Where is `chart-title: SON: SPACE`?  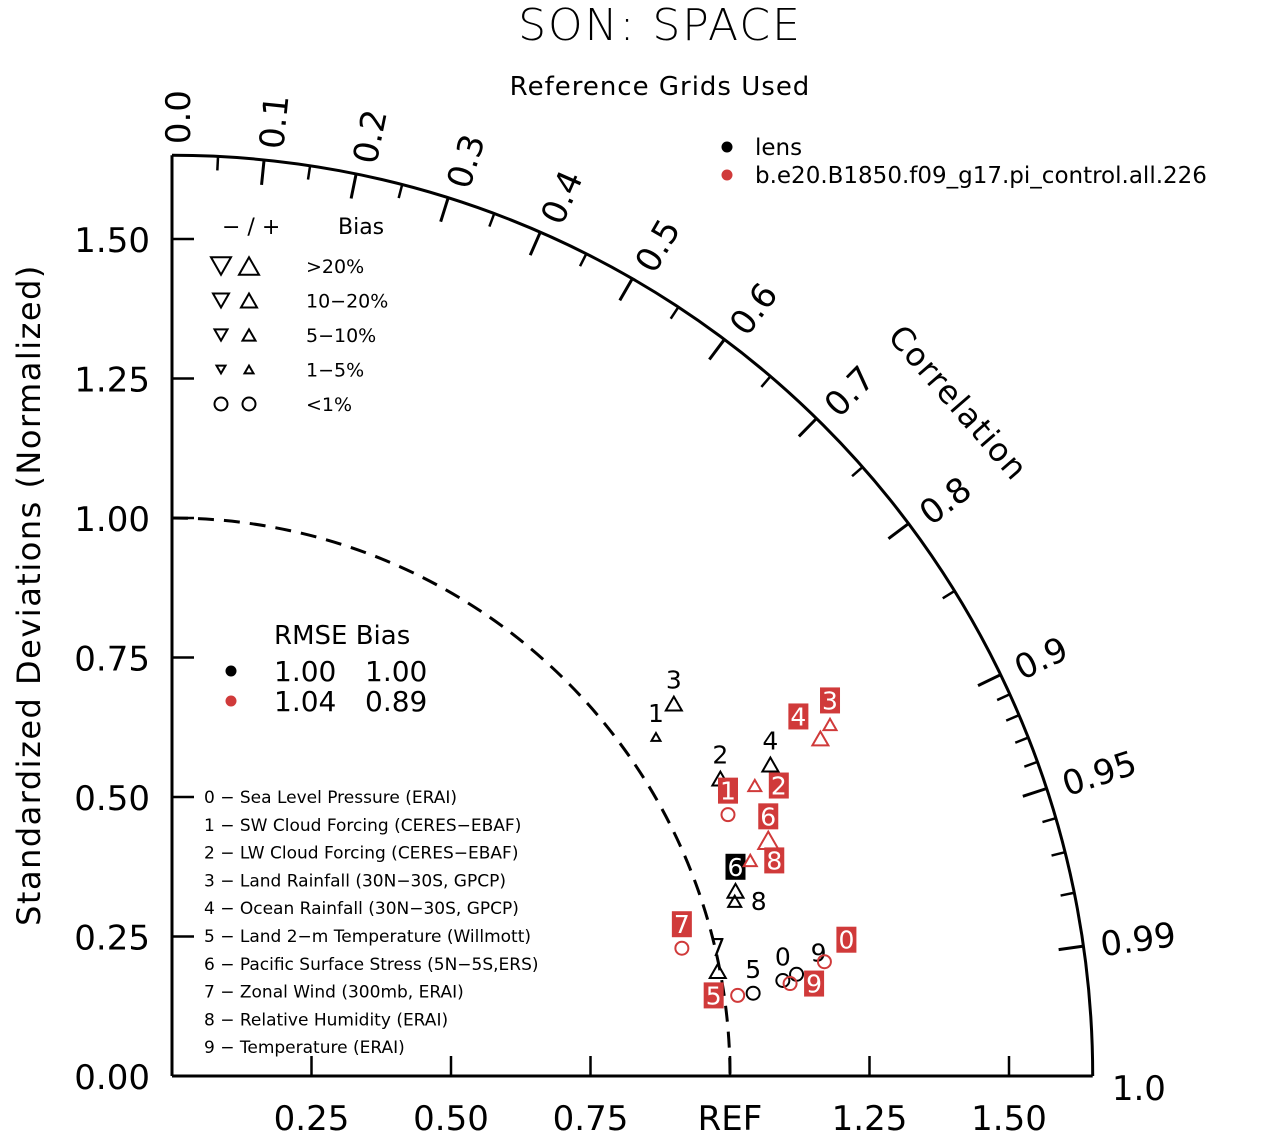 chart-title: SON: SPACE is located at coordinates (660, 25).